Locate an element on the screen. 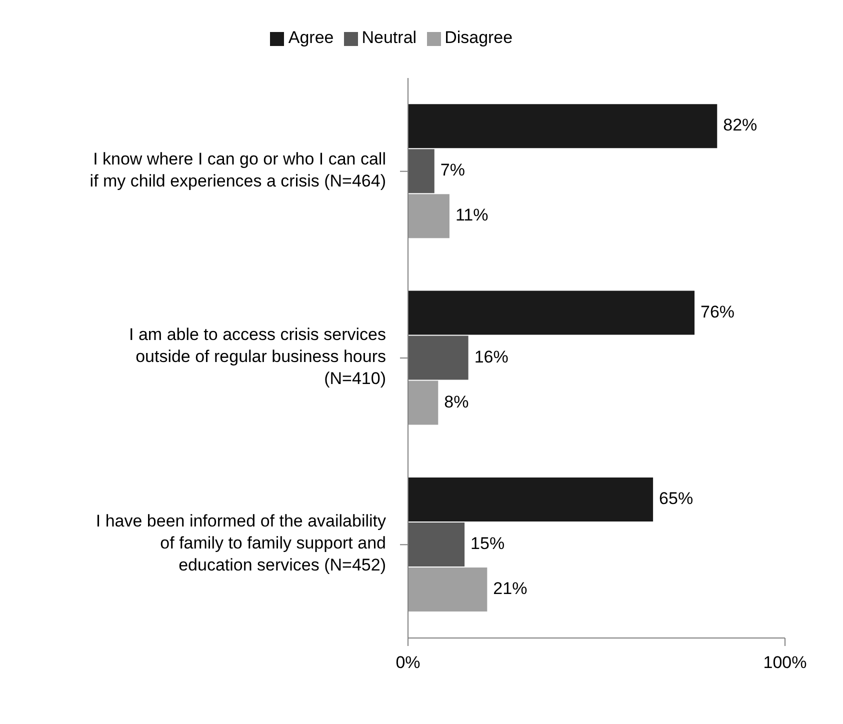  data-label: 21% is located at coordinates (510, 588).